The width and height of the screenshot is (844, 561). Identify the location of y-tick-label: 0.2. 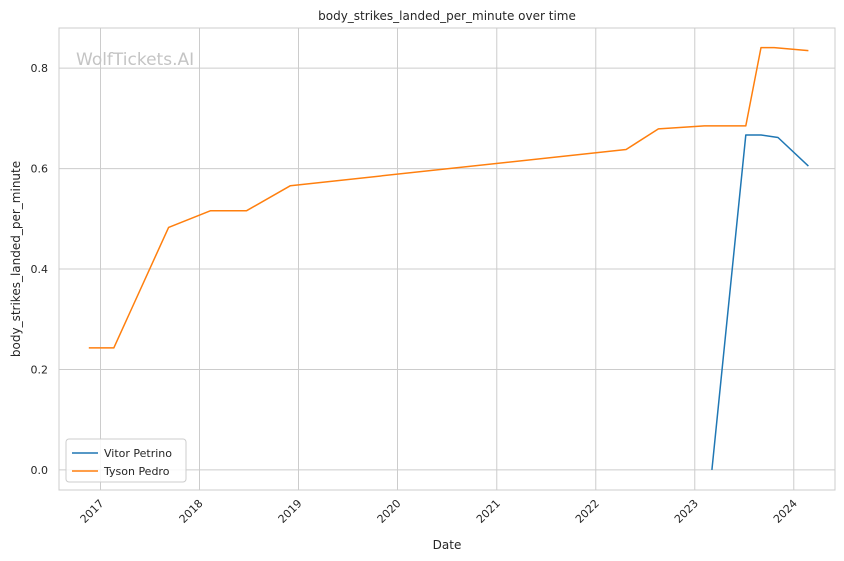
(40, 369).